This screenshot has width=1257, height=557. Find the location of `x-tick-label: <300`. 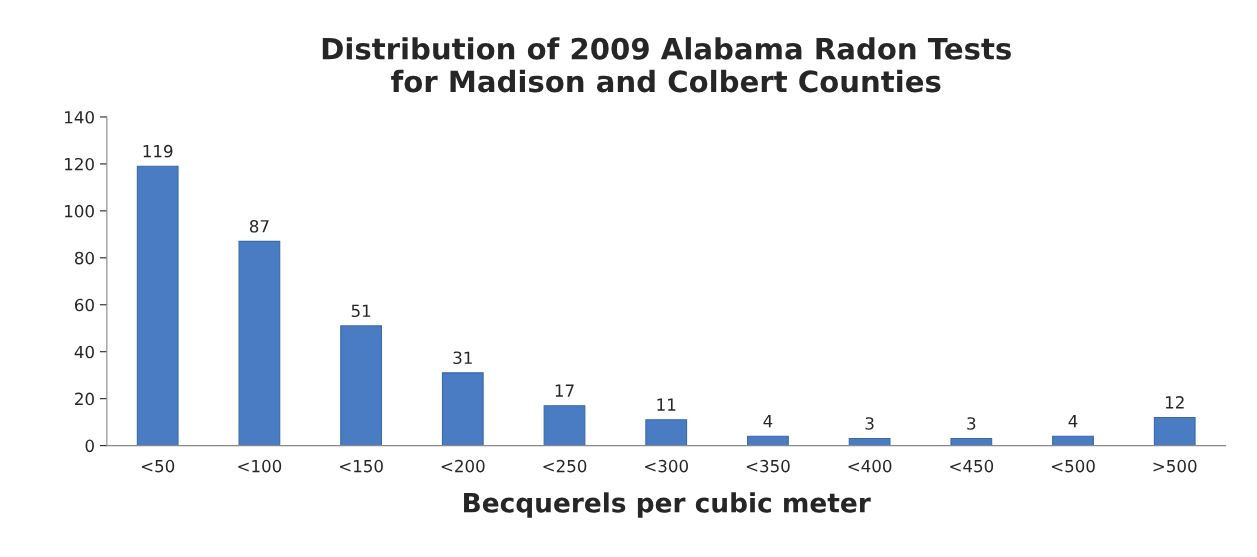

x-tick-label: <300 is located at coordinates (666, 466).